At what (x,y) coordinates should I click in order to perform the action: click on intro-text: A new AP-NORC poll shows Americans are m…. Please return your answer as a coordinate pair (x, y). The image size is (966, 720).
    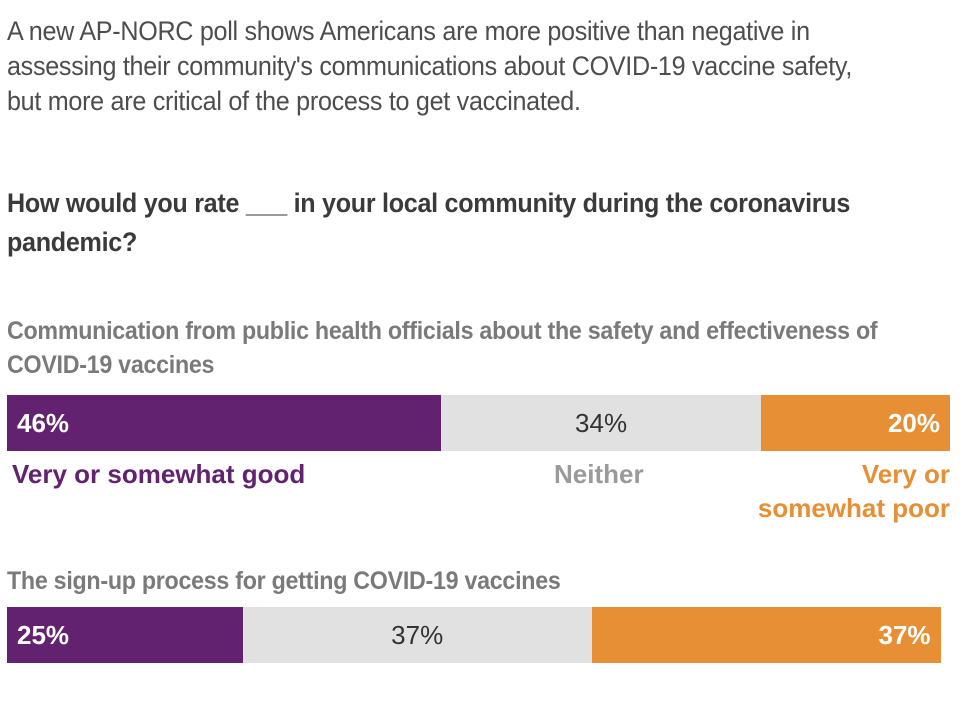
    Looking at the image, I should click on (430, 66).